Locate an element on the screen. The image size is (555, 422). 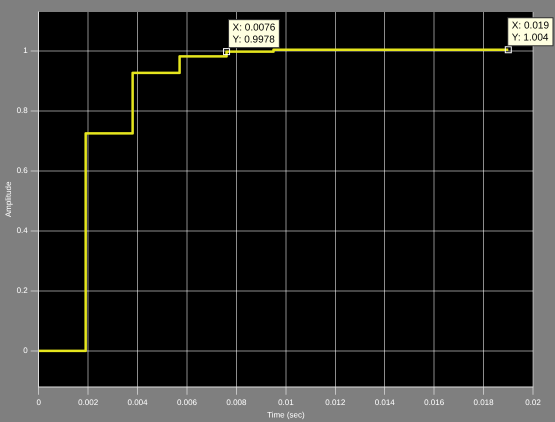
x-tick-label: 0.016 is located at coordinates (434, 402).